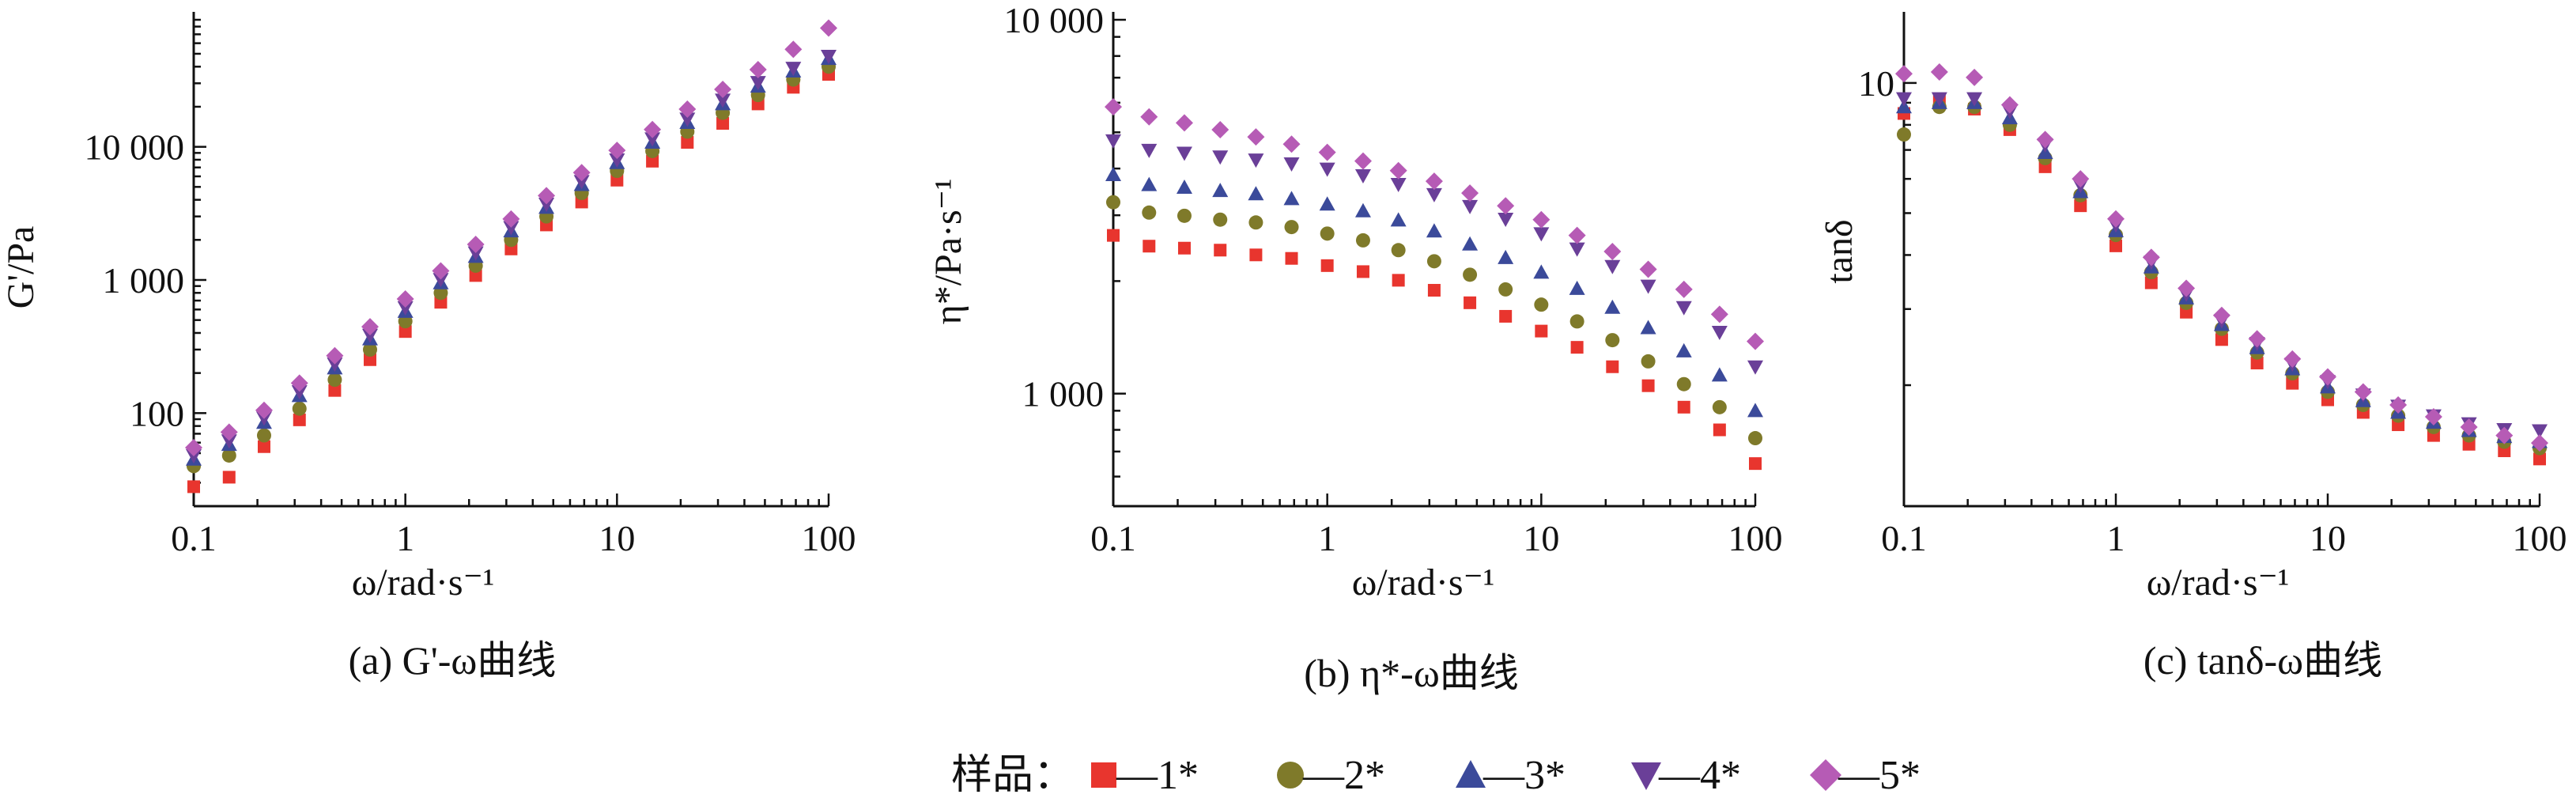 This screenshot has width=2576, height=798. What do you see at coordinates (1411, 673) in the screenshot?
I see `panel-b-caption: (b) η*-ω曲线` at bounding box center [1411, 673].